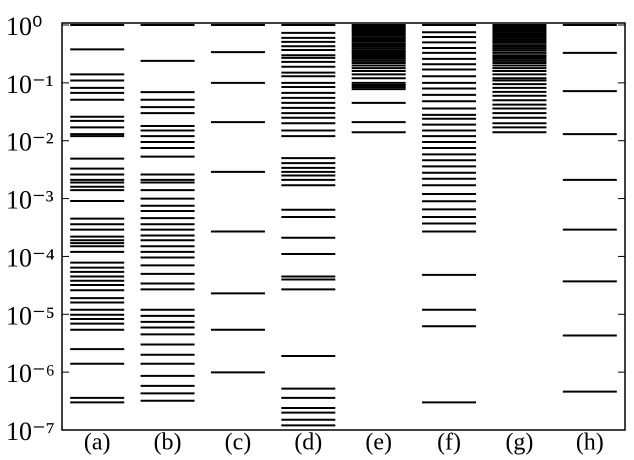 The width and height of the screenshot is (634, 460). What do you see at coordinates (30, 315) in the screenshot?
I see `y-tick-label: 10⁻⁵` at bounding box center [30, 315].